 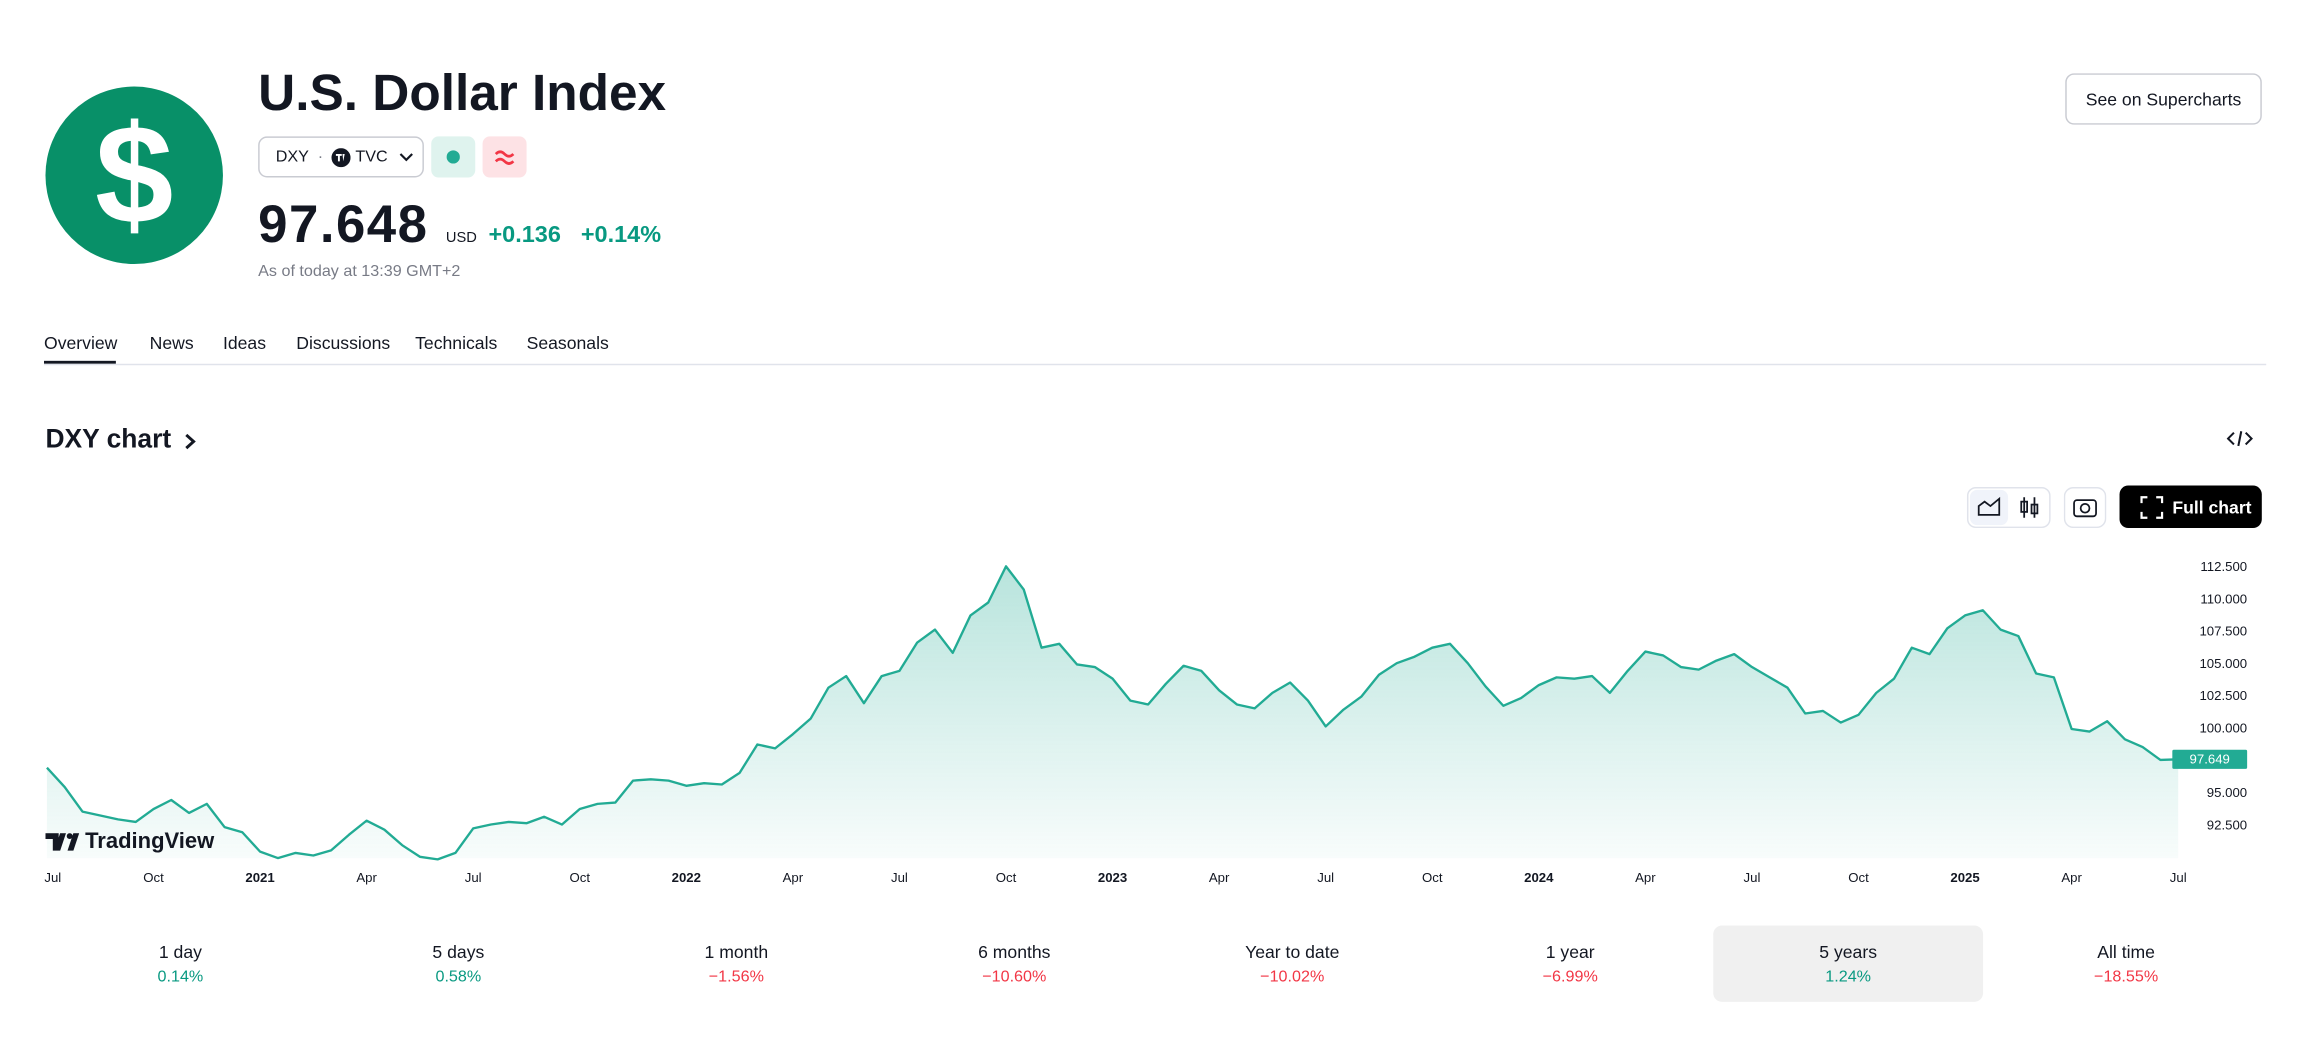 What do you see at coordinates (1988, 507) in the screenshot?
I see `area-type-button` at bounding box center [1988, 507].